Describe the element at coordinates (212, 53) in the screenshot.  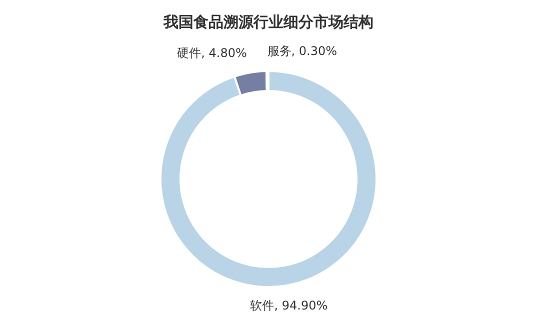
I see `slice-label: 硬件, 4.80%` at that location.